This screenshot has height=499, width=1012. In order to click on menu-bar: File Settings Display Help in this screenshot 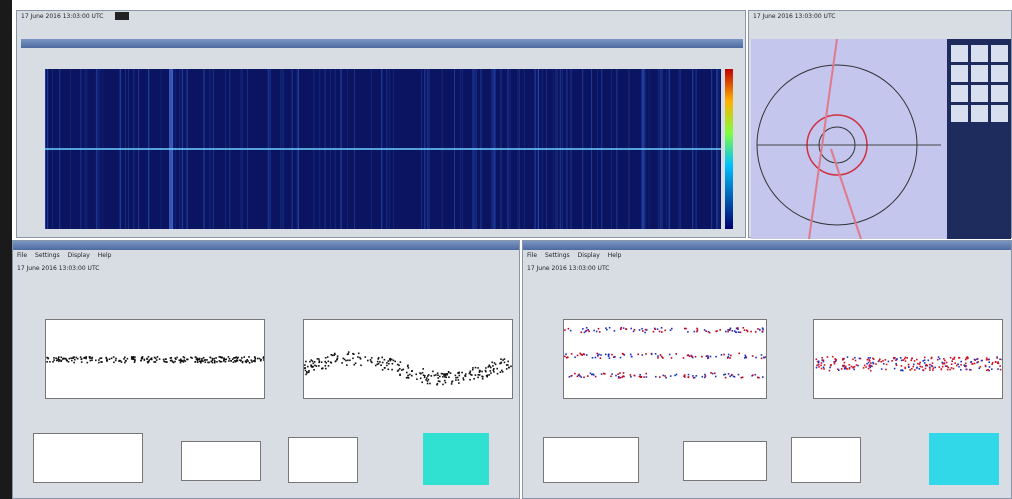, I will do `click(578, 255)`.